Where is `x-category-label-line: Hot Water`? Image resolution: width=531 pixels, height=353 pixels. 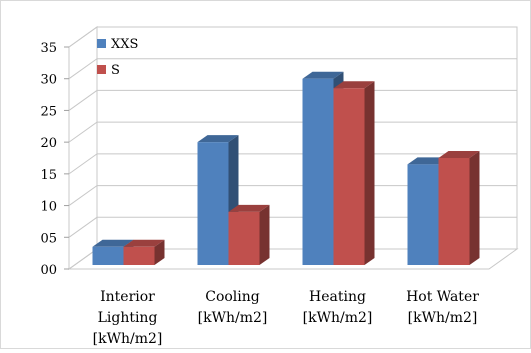 x-category-label-line: Hot Water is located at coordinates (442, 297).